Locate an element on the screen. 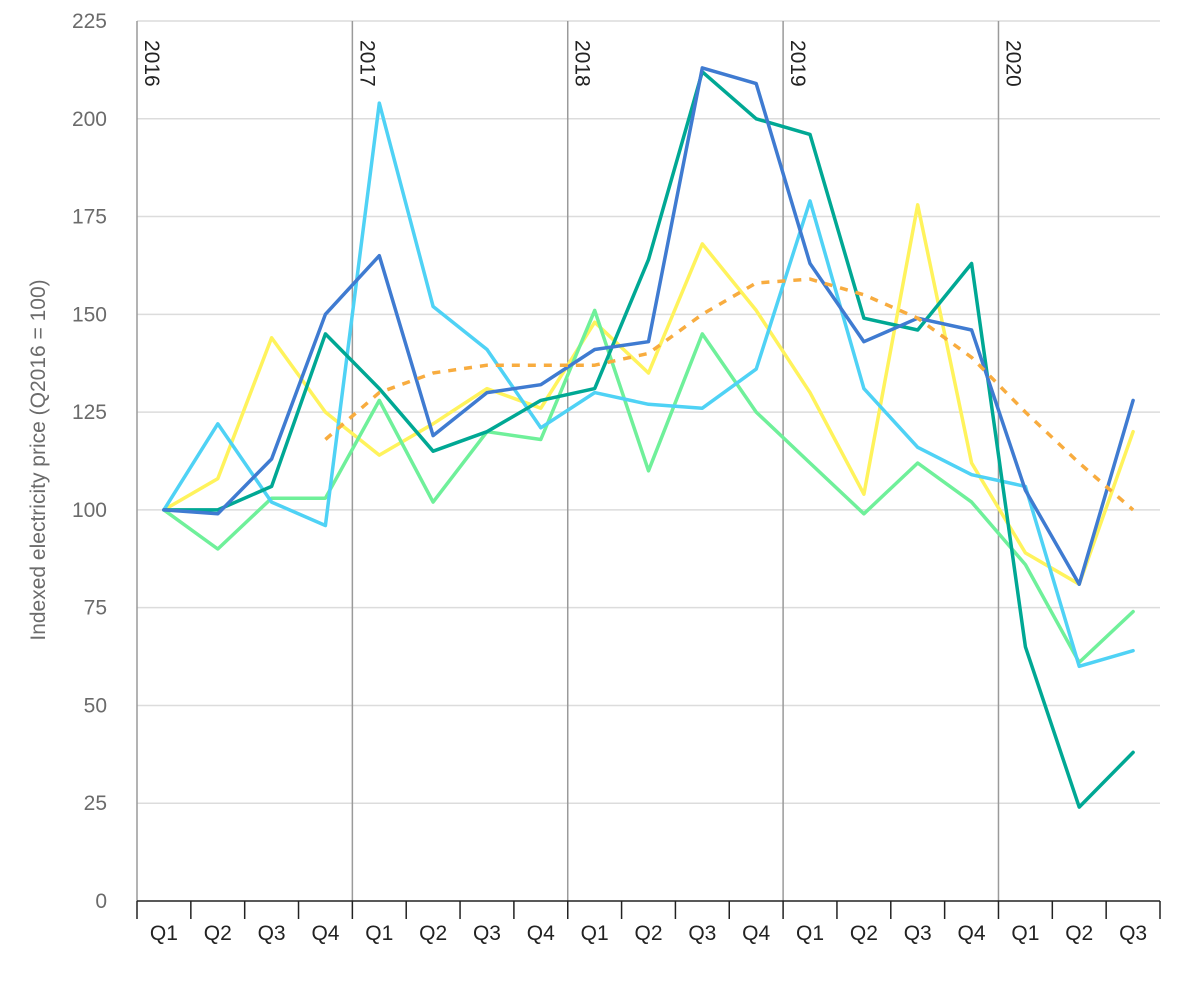 The width and height of the screenshot is (1200, 1000). y-tick-label: 75 is located at coordinates (95, 608).